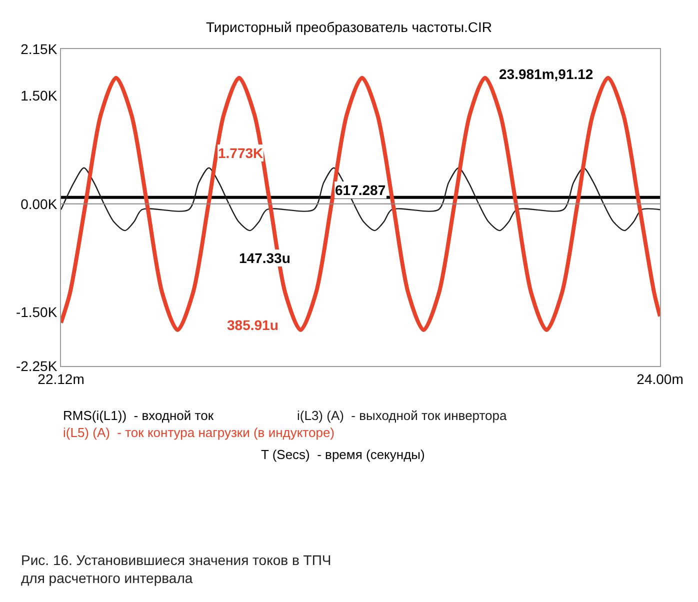 This screenshot has width=698, height=602. Describe the element at coordinates (39, 48) in the screenshot. I see `y-tick-label: 2.15K` at that location.